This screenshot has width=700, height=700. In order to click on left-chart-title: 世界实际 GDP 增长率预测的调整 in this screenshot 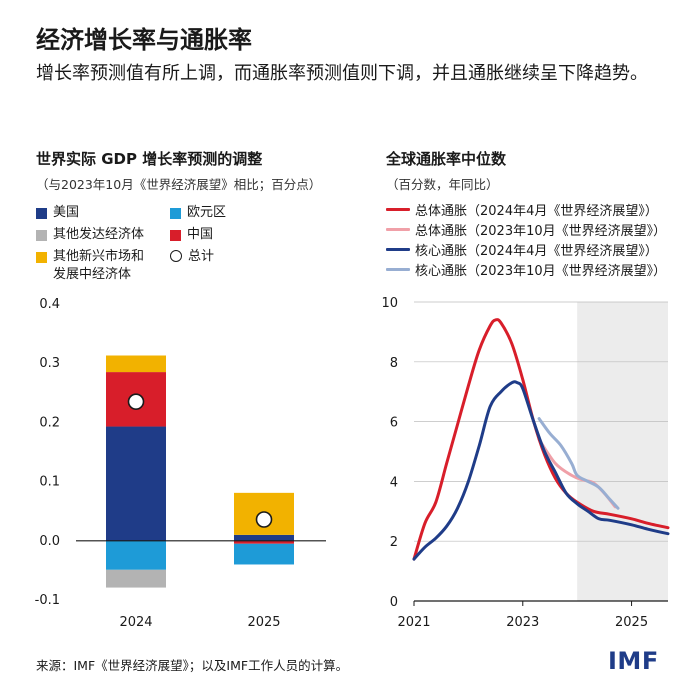, I will do `click(149, 159)`.